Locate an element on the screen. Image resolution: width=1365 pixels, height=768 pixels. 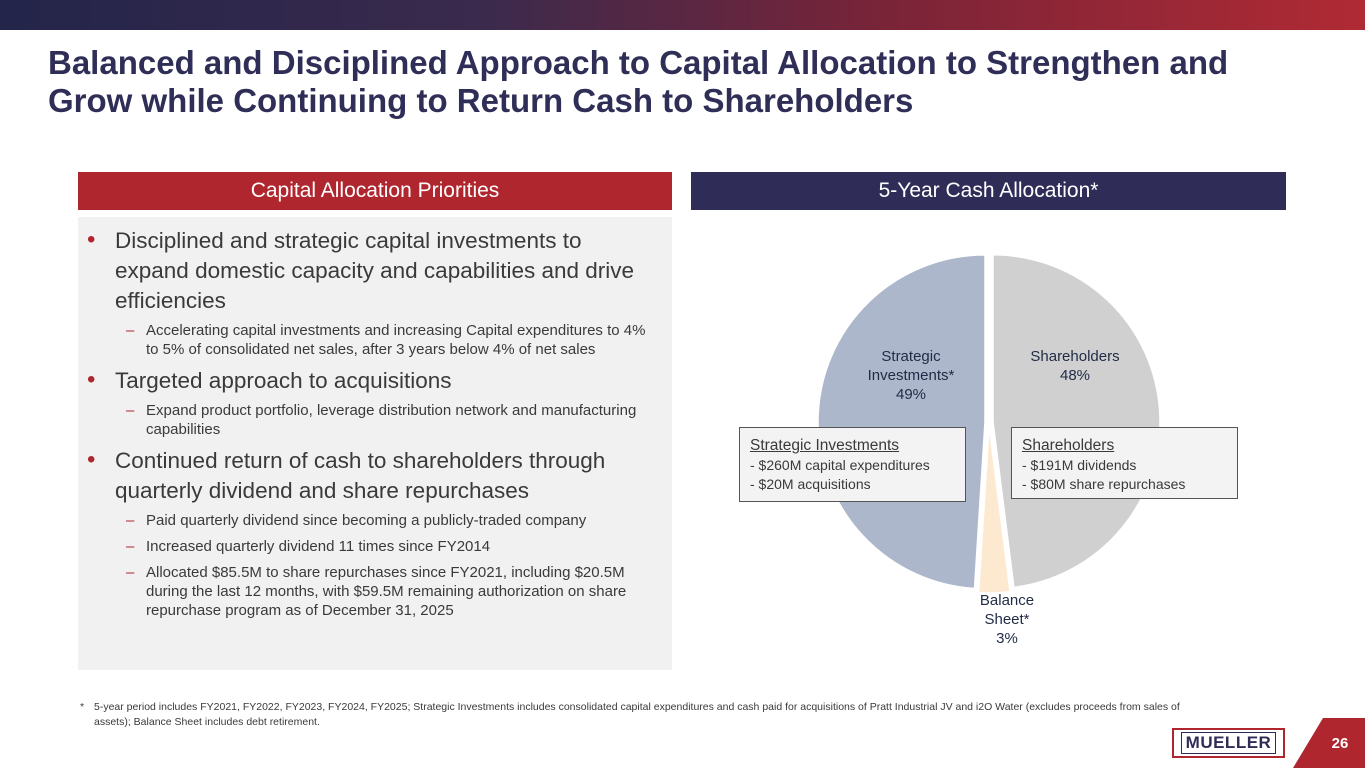
strategic-callout-title: Strategic Investments is located at coordinates (825, 445).